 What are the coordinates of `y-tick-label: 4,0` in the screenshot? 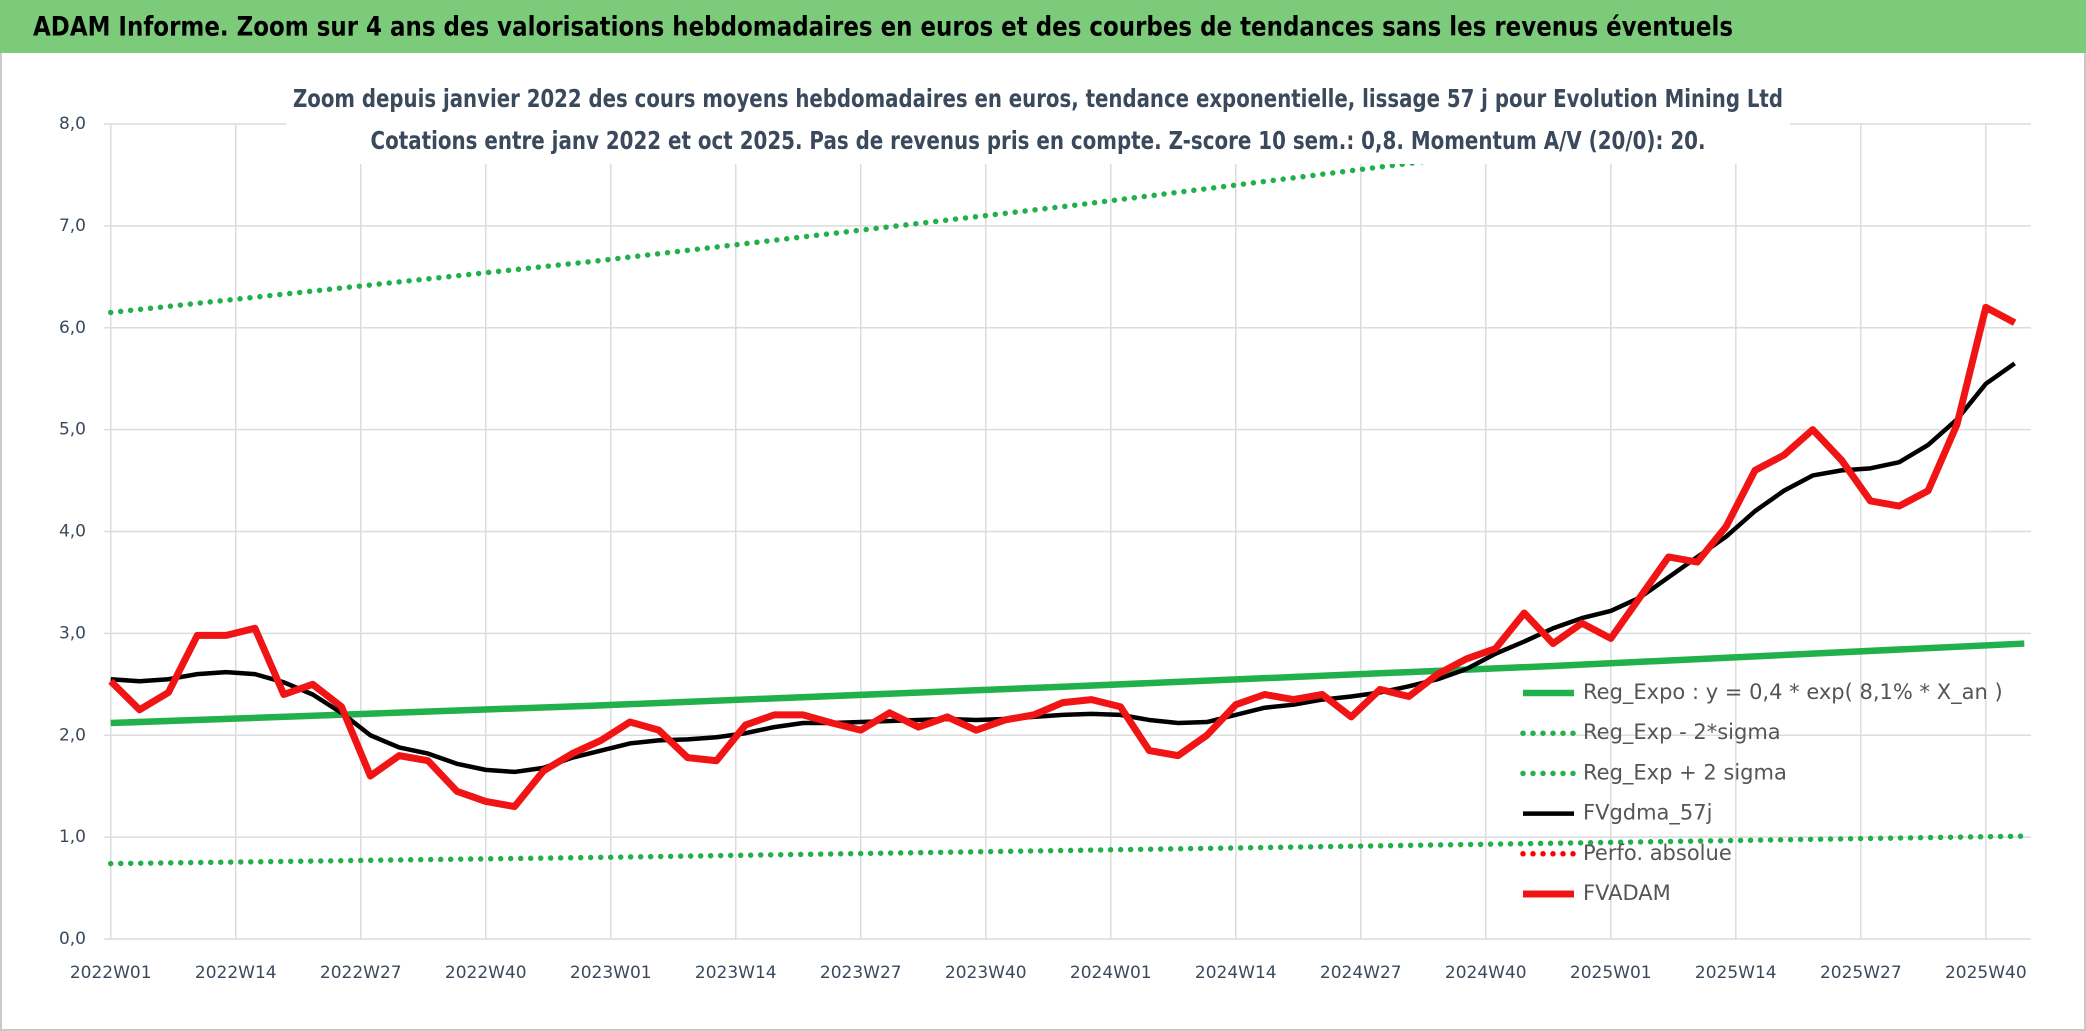 It's located at (72, 532).